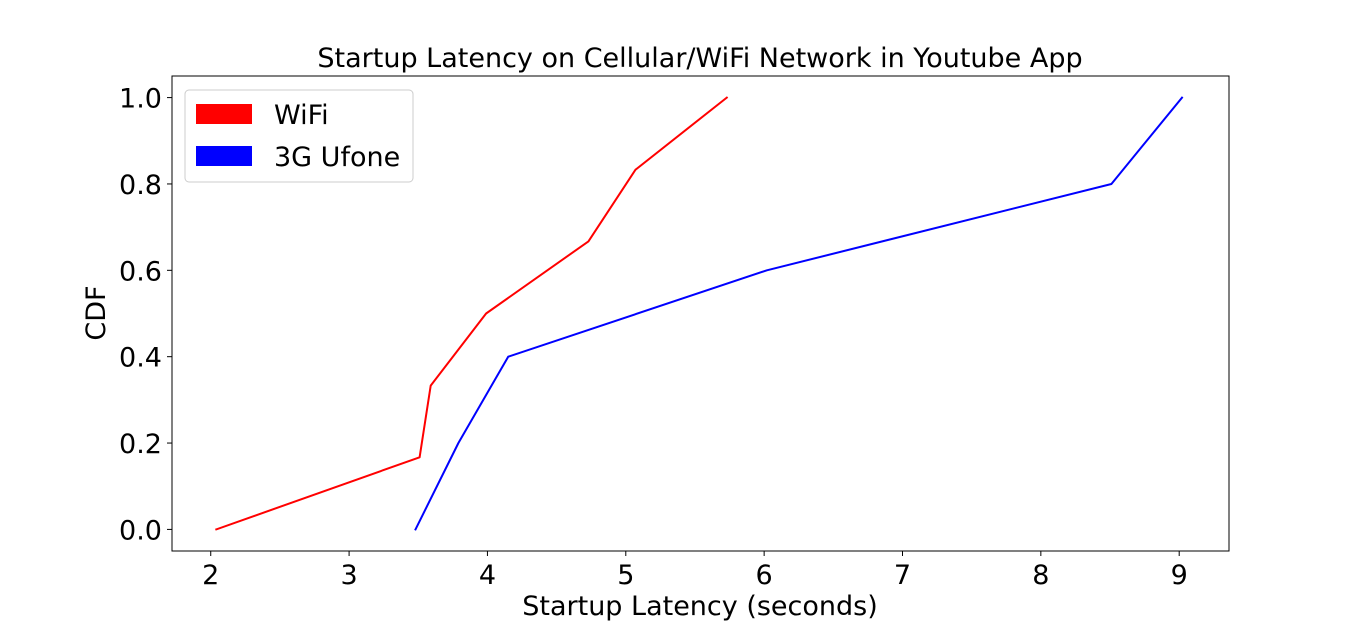  I want to click on y-tick-label: 0.4, so click(140, 358).